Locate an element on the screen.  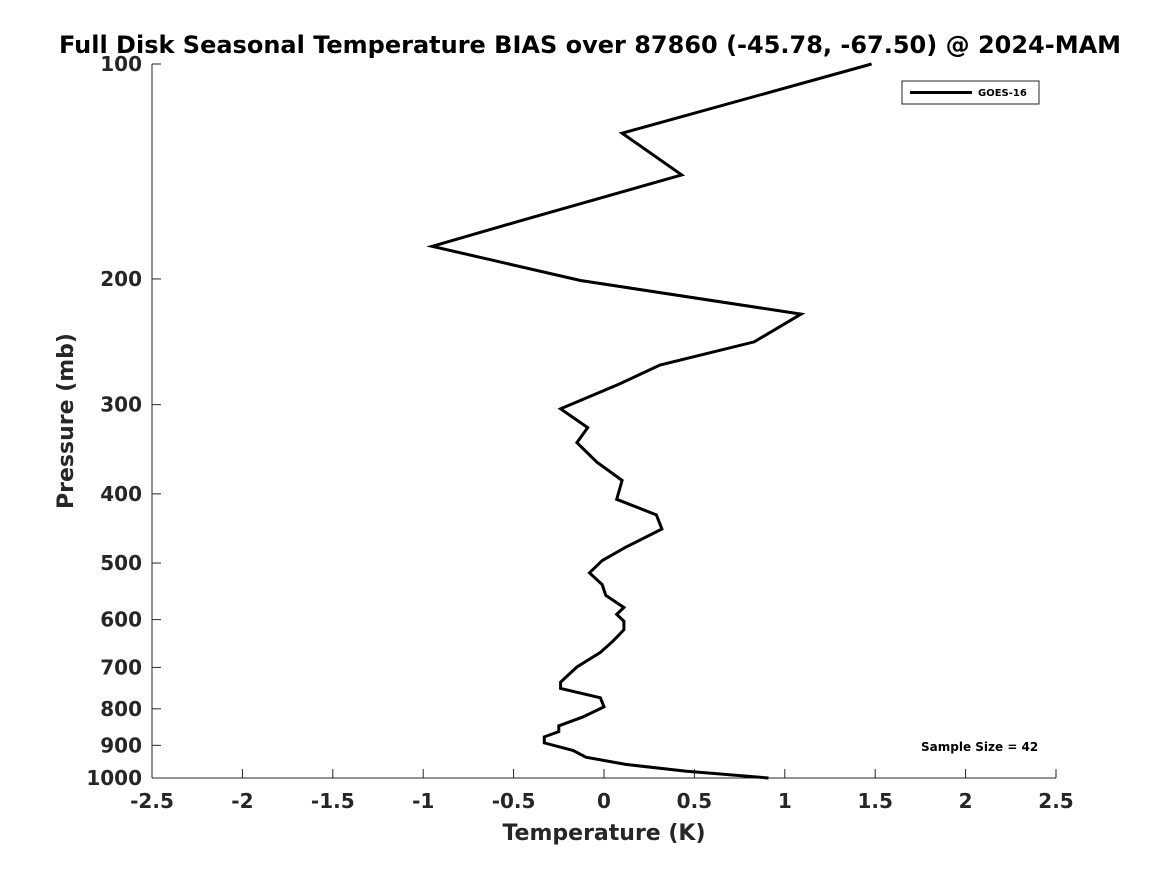
x-tick-label: 1.5 is located at coordinates (874, 801).